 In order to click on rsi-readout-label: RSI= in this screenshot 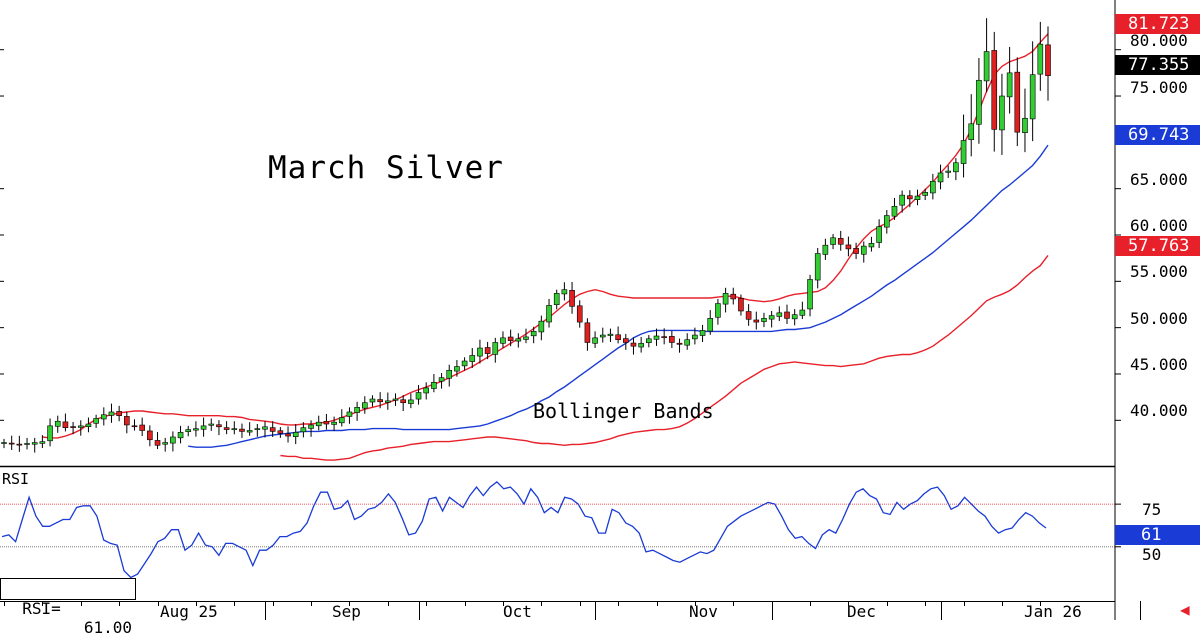, I will do `click(41, 608)`.